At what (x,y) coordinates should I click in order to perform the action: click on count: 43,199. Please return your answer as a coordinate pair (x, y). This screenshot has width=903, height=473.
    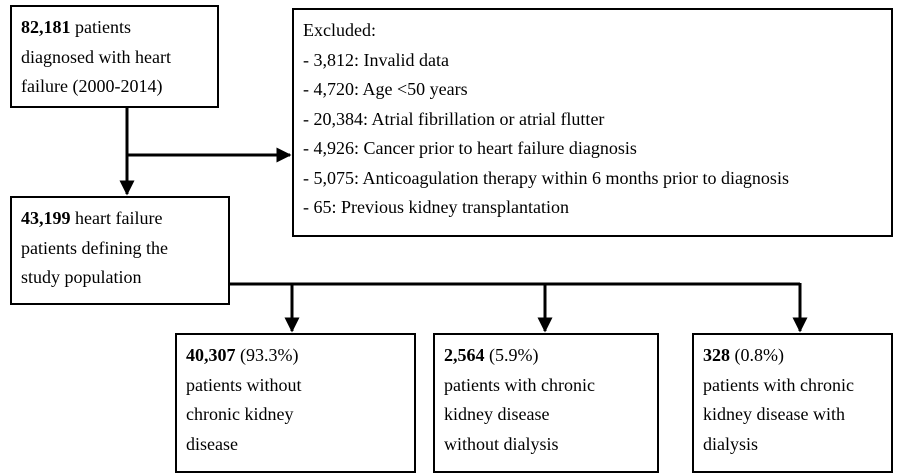
    Looking at the image, I should click on (46, 218).